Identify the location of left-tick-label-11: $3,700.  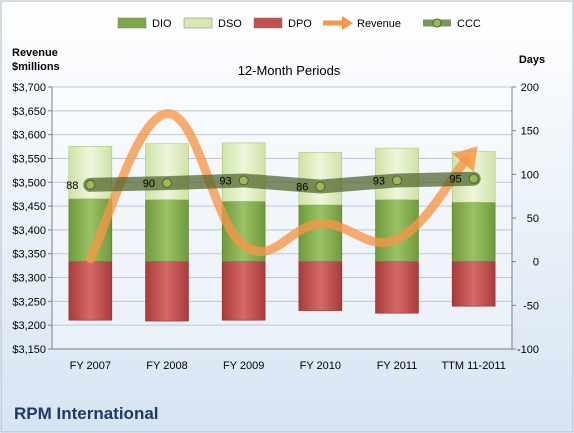
(29, 88).